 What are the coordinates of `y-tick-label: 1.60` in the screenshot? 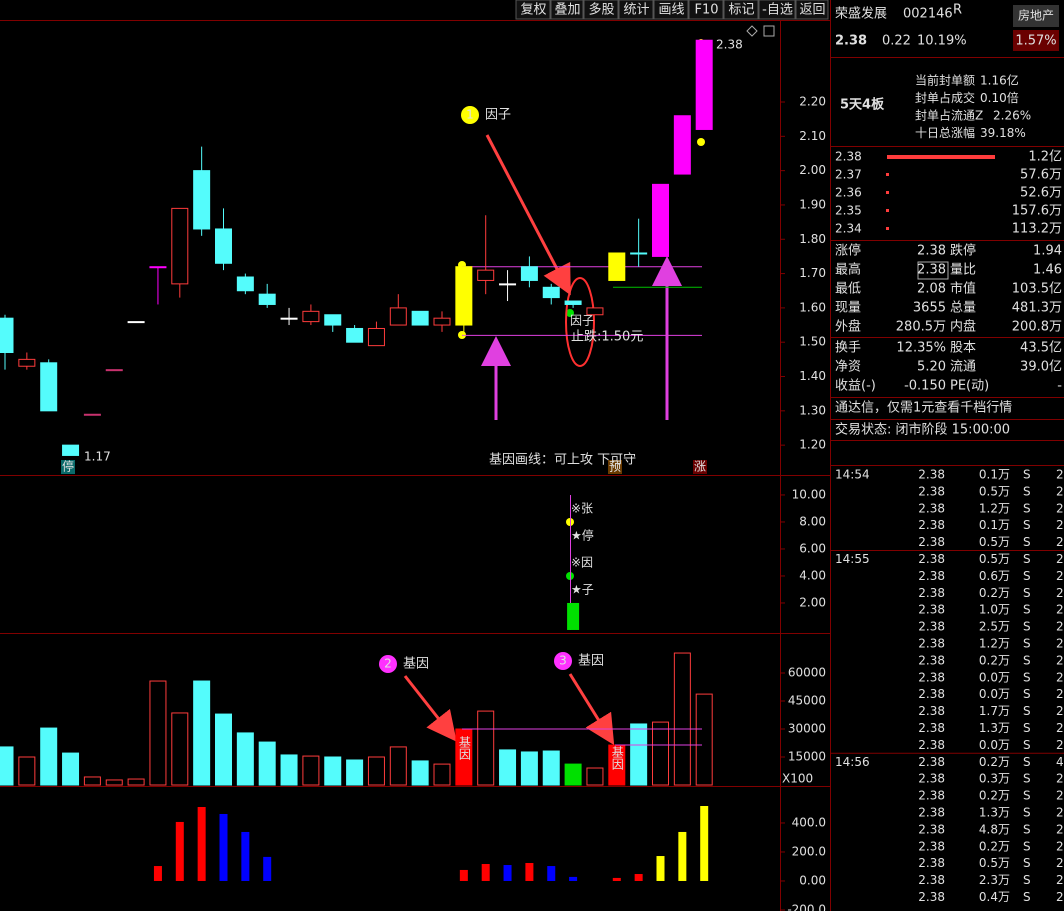 It's located at (812, 307).